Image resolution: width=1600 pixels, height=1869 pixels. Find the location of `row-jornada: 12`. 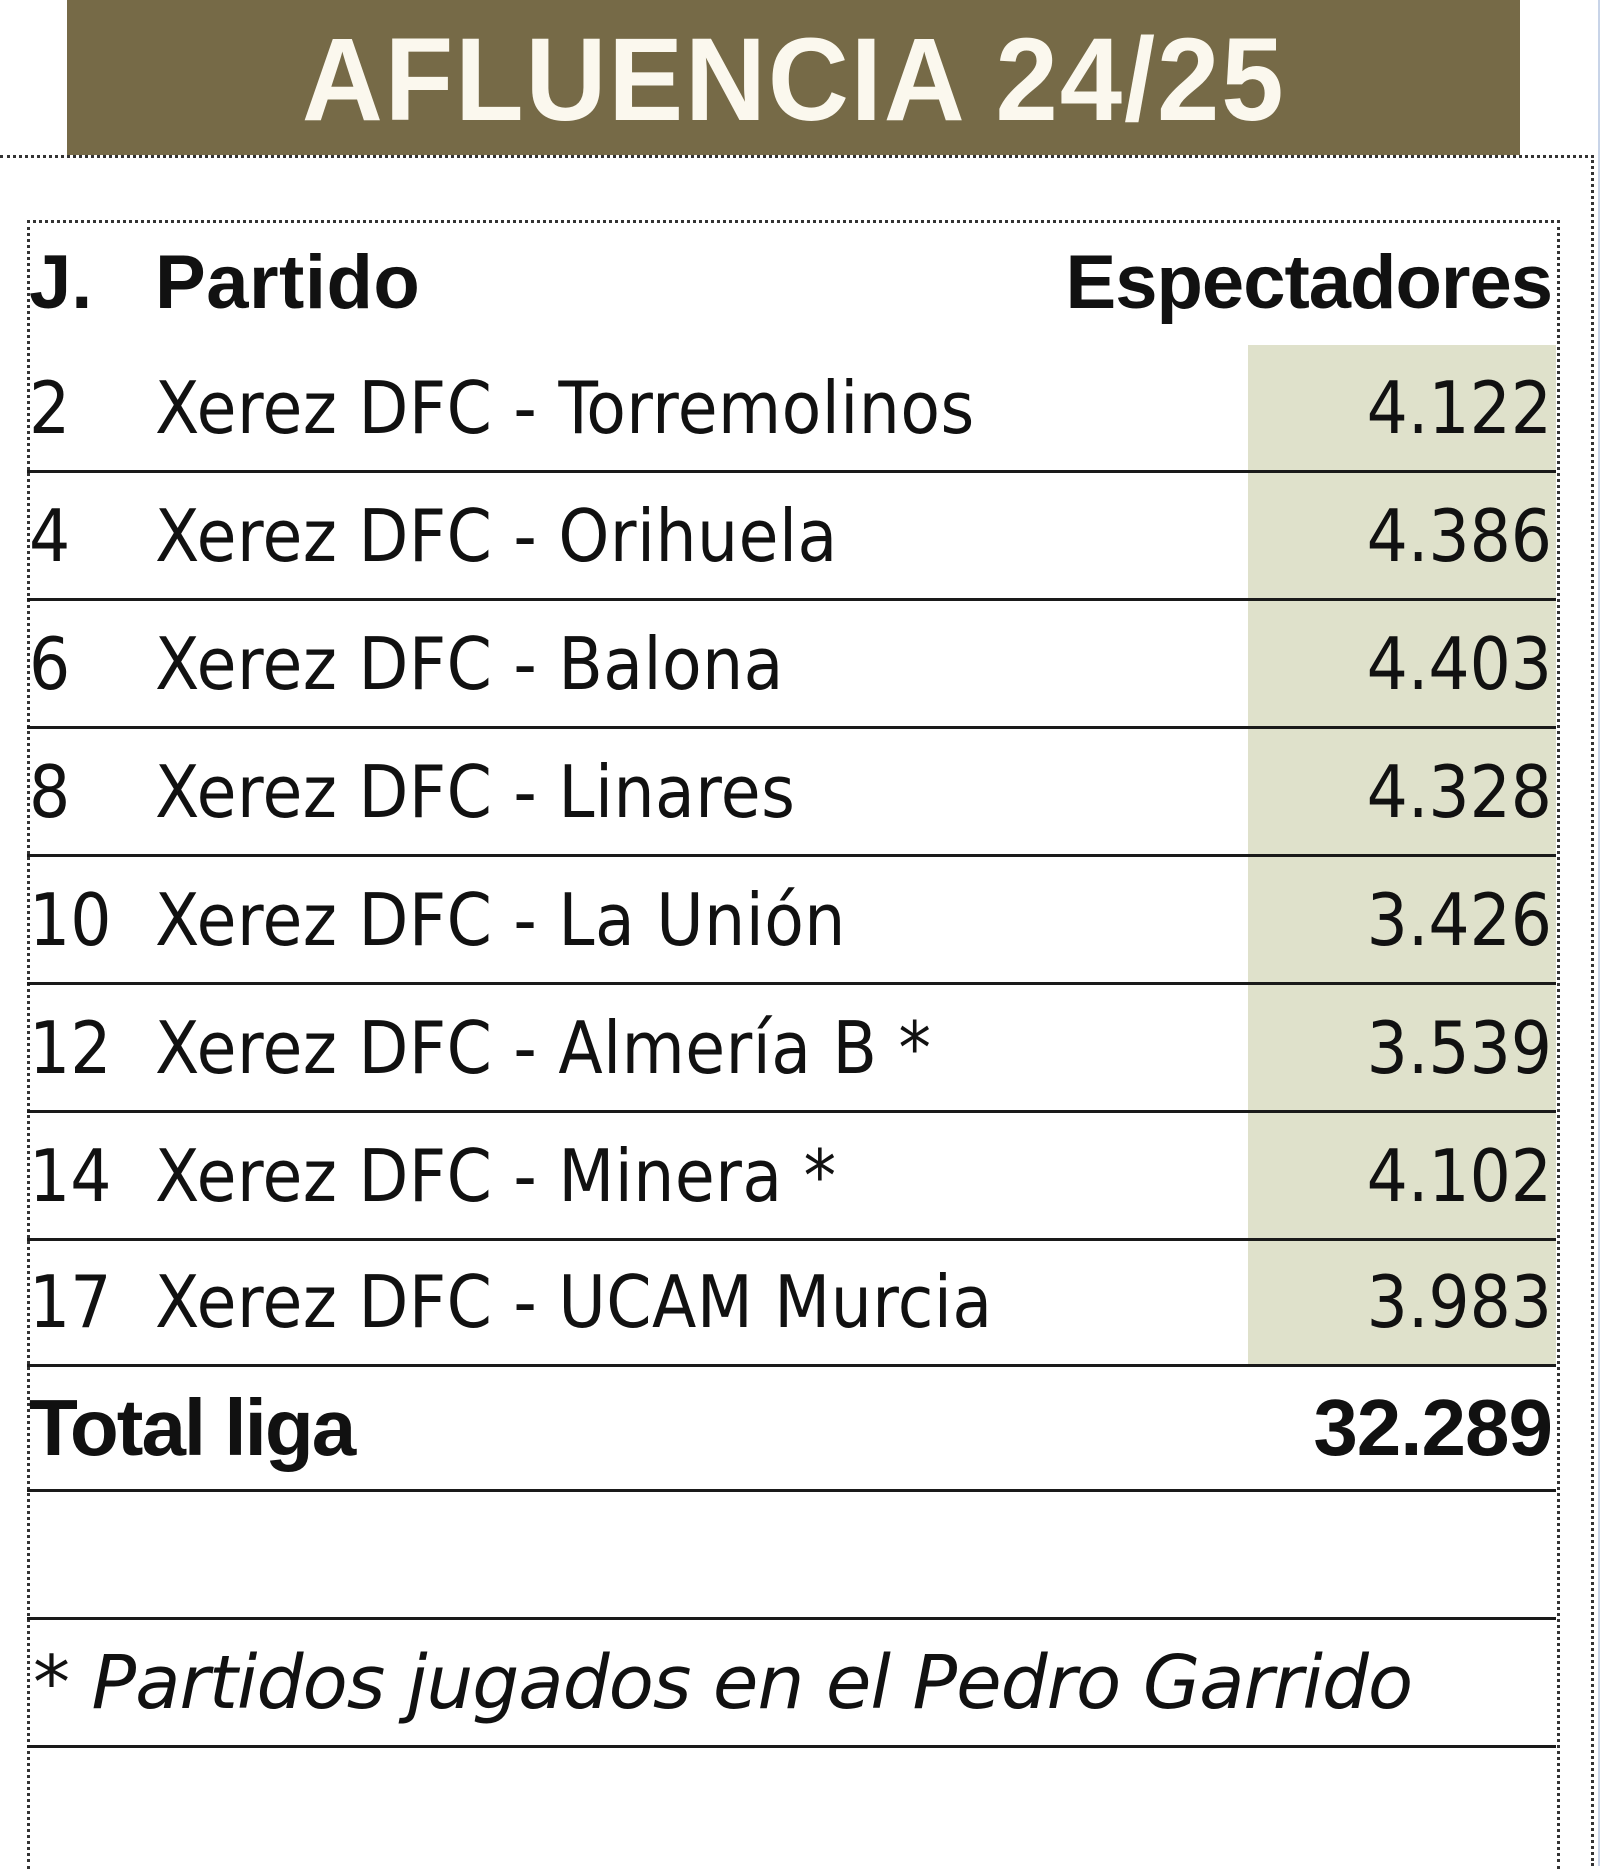

row-jornada: 12 is located at coordinates (70, 1047).